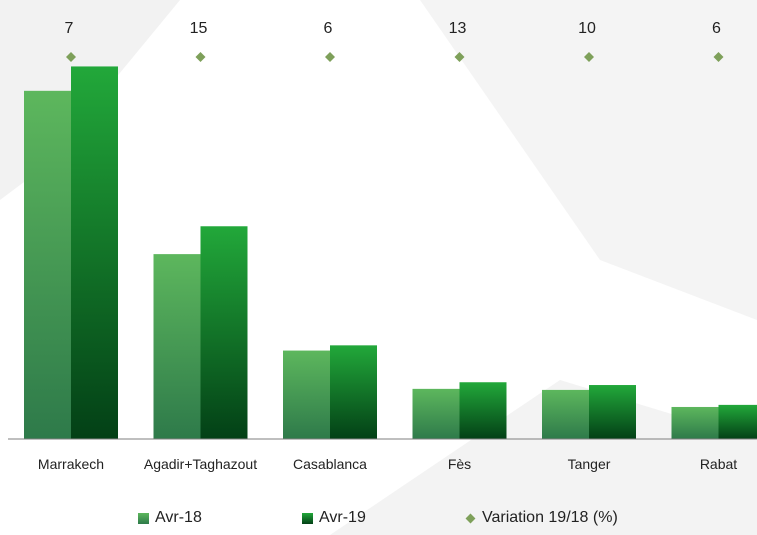 The height and width of the screenshot is (535, 757). I want to click on x-tick-label: Rabat, so click(718, 464).